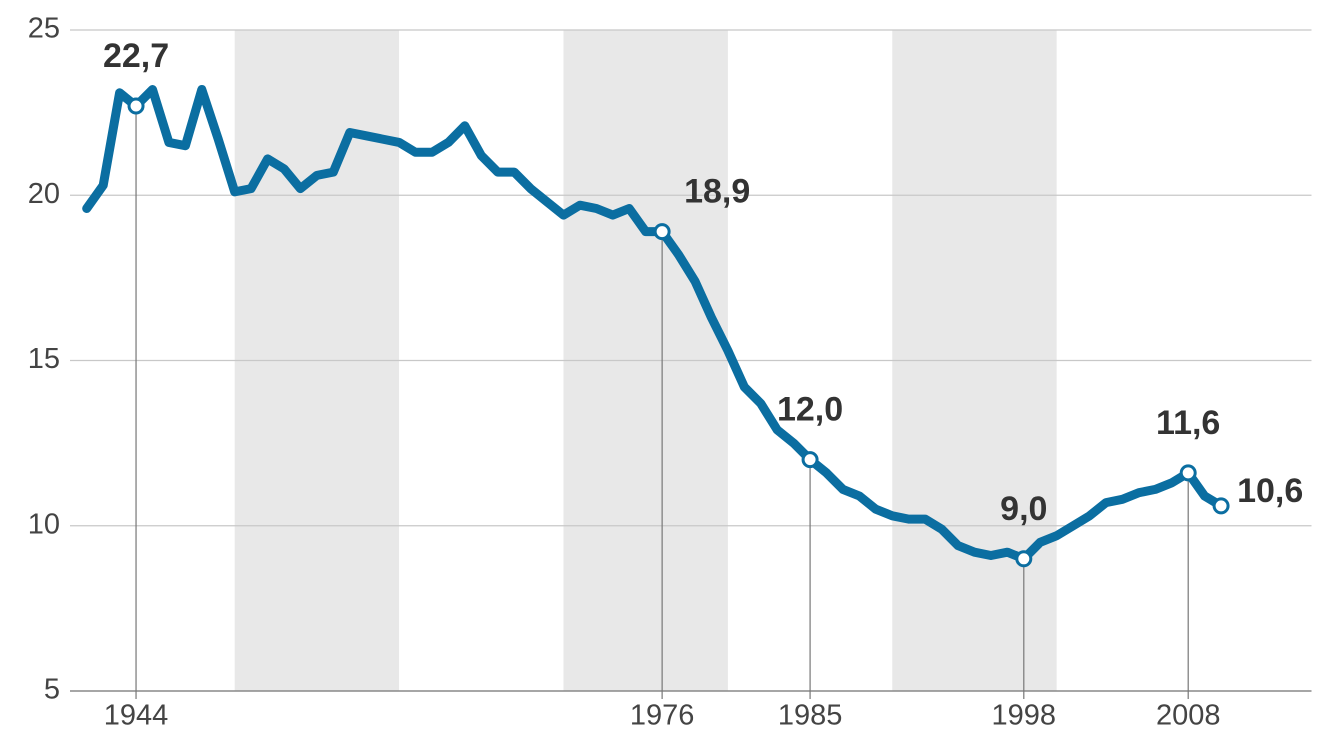 The width and height of the screenshot is (1323, 730). What do you see at coordinates (717, 192) in the screenshot?
I see `value-label: 18,9` at bounding box center [717, 192].